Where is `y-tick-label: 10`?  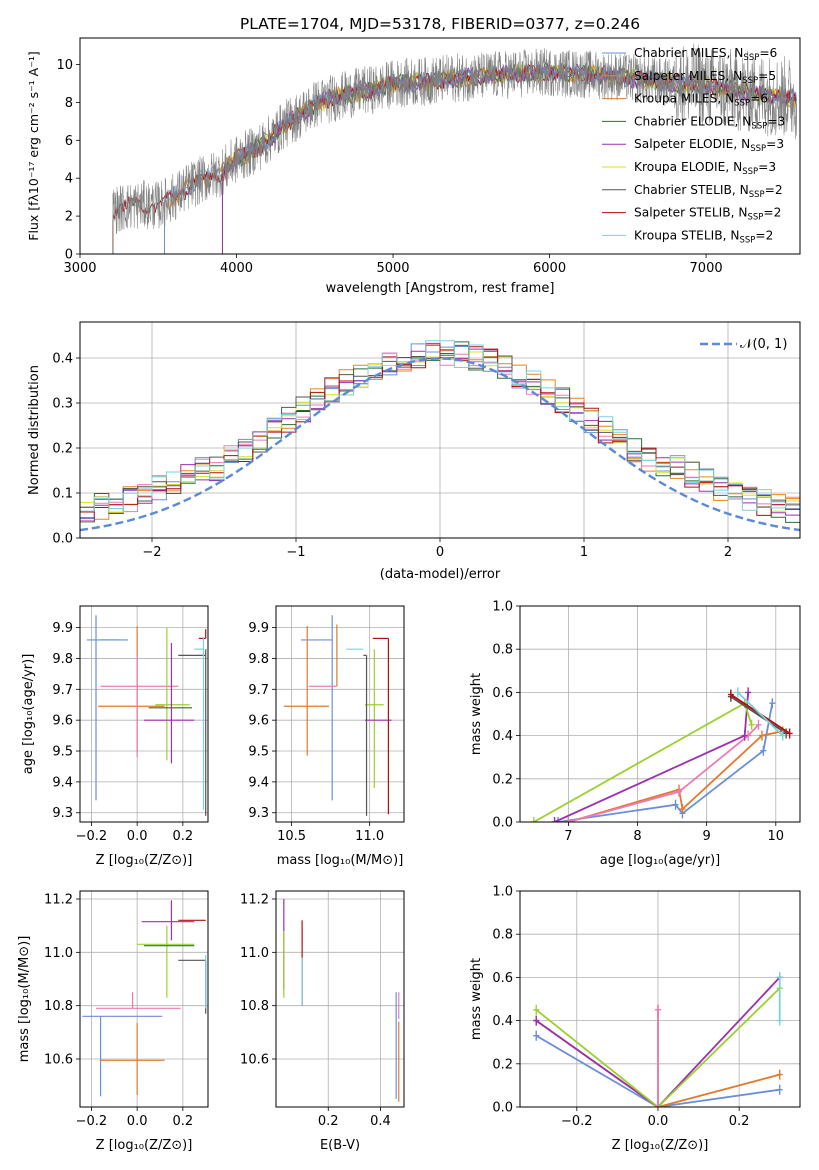 y-tick-label: 10 is located at coordinates (64, 65).